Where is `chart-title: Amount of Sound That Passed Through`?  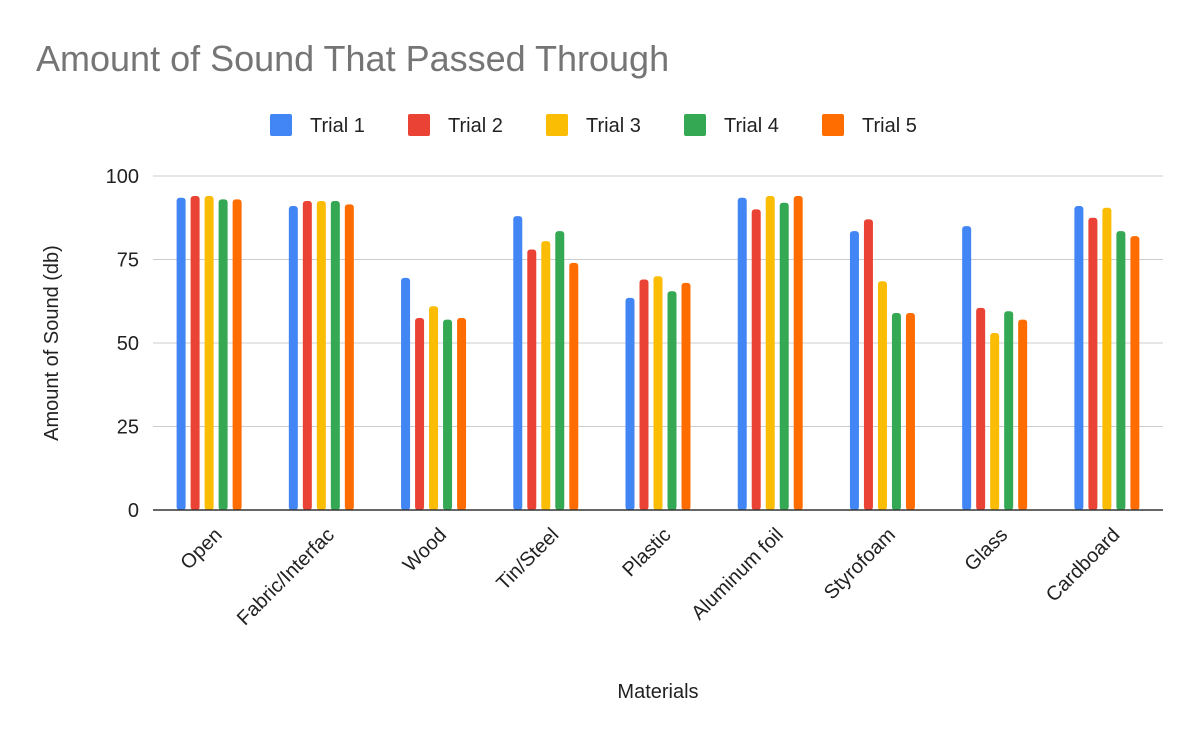 chart-title: Amount of Sound That Passed Through is located at coordinates (353, 58).